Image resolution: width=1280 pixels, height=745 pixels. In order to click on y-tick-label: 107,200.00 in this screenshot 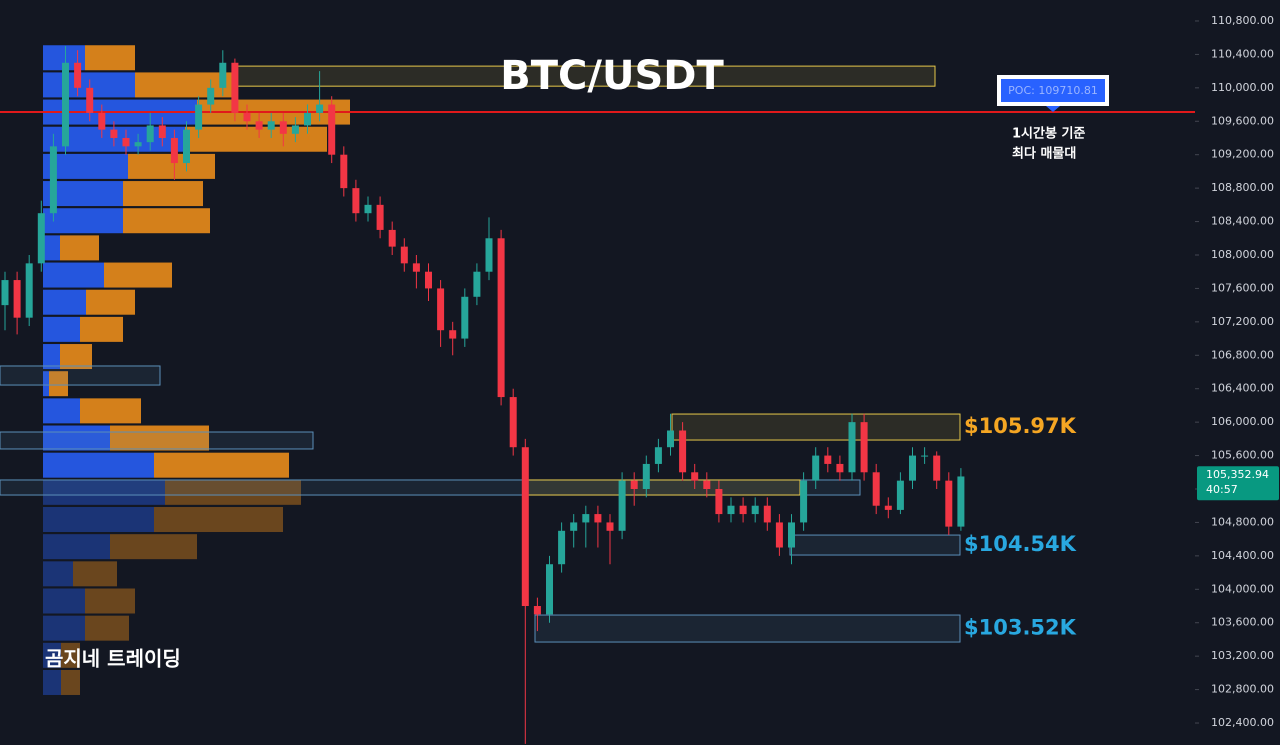, I will do `click(1242, 321)`.